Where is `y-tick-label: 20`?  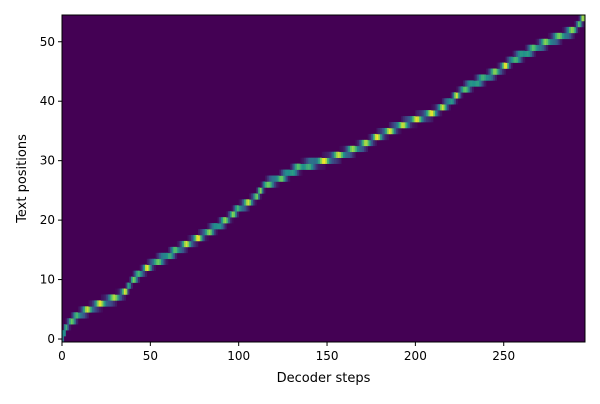 y-tick-label: 20 is located at coordinates (47, 220).